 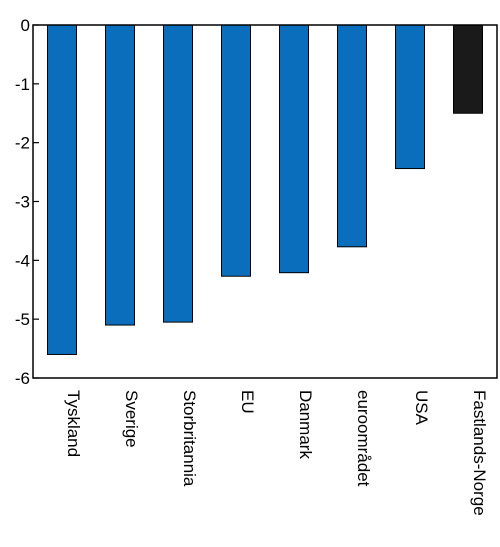 I want to click on bar-eu, so click(x=236, y=150).